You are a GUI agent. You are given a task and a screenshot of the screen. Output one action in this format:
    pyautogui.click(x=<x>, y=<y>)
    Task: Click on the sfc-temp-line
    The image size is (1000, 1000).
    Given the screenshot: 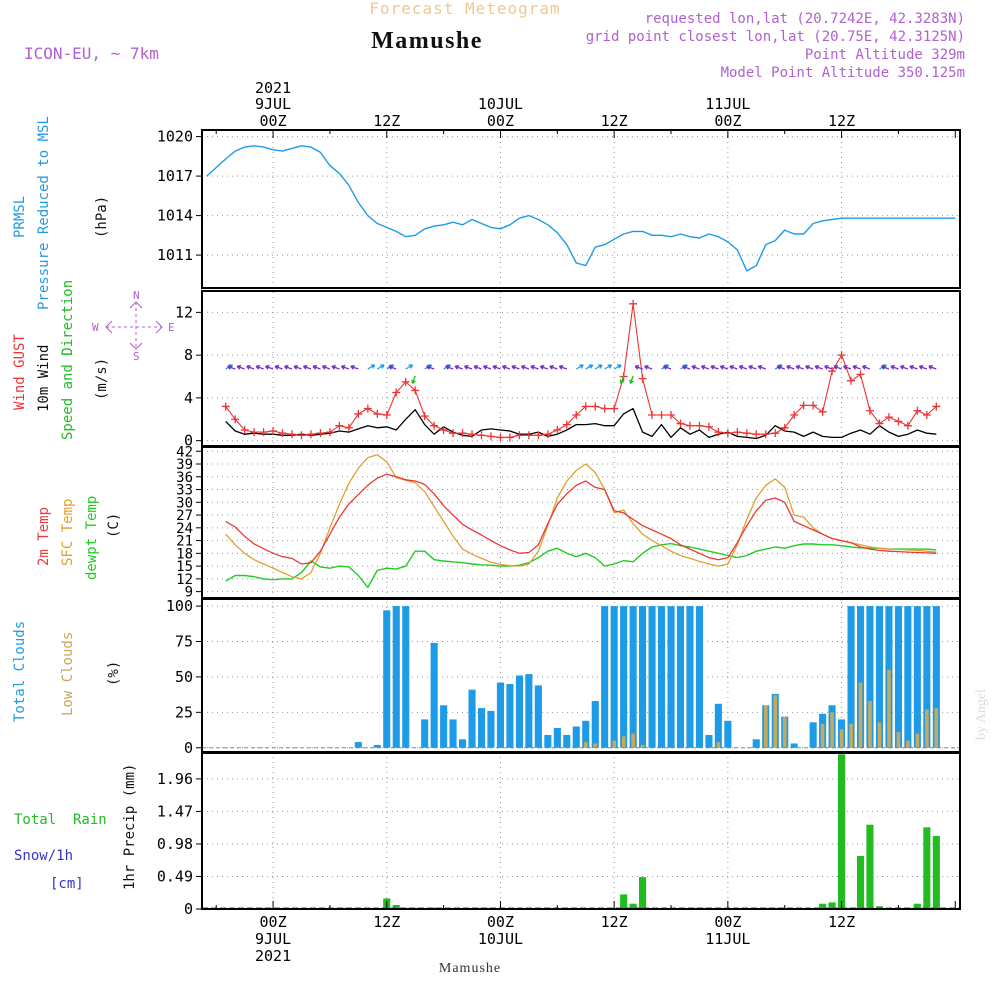 What is the action you would take?
    pyautogui.click(x=581, y=517)
    